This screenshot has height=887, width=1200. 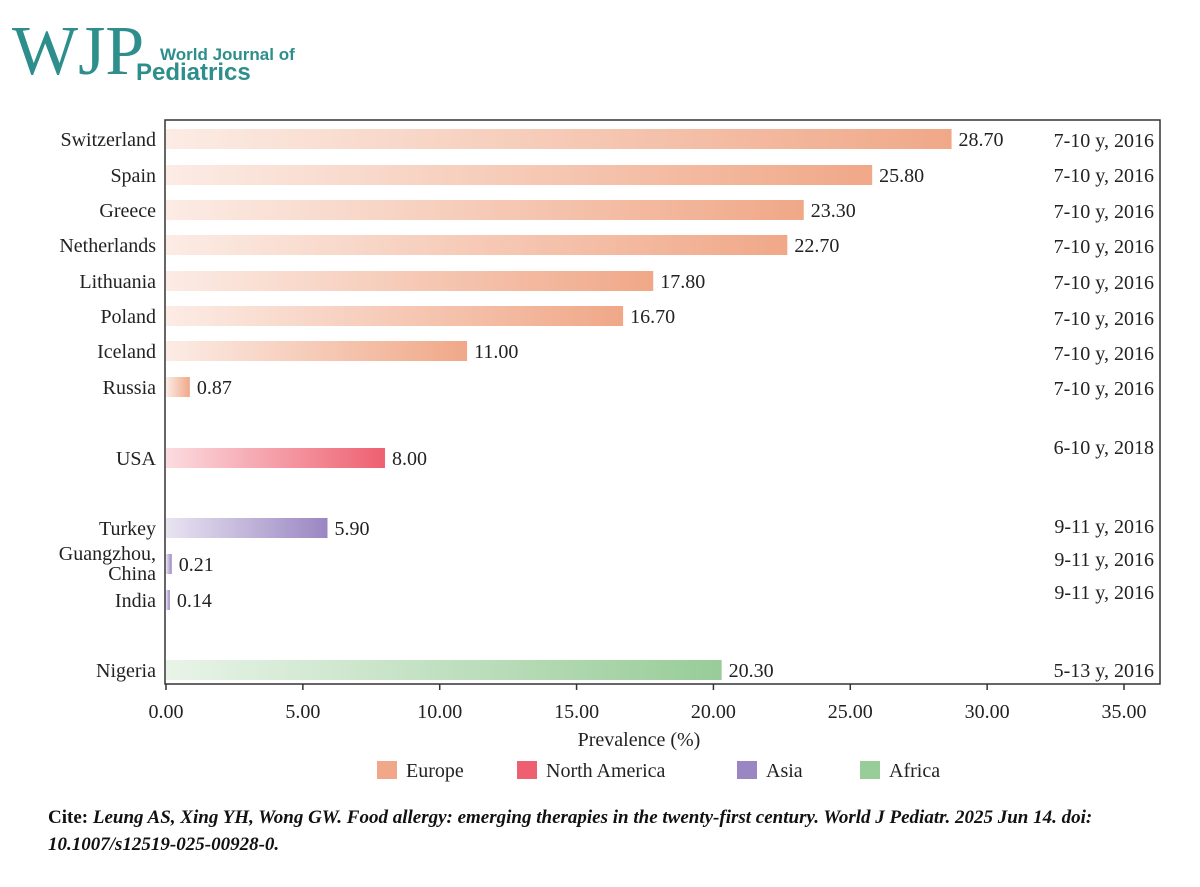 What do you see at coordinates (606, 771) in the screenshot?
I see `legend-label: North America` at bounding box center [606, 771].